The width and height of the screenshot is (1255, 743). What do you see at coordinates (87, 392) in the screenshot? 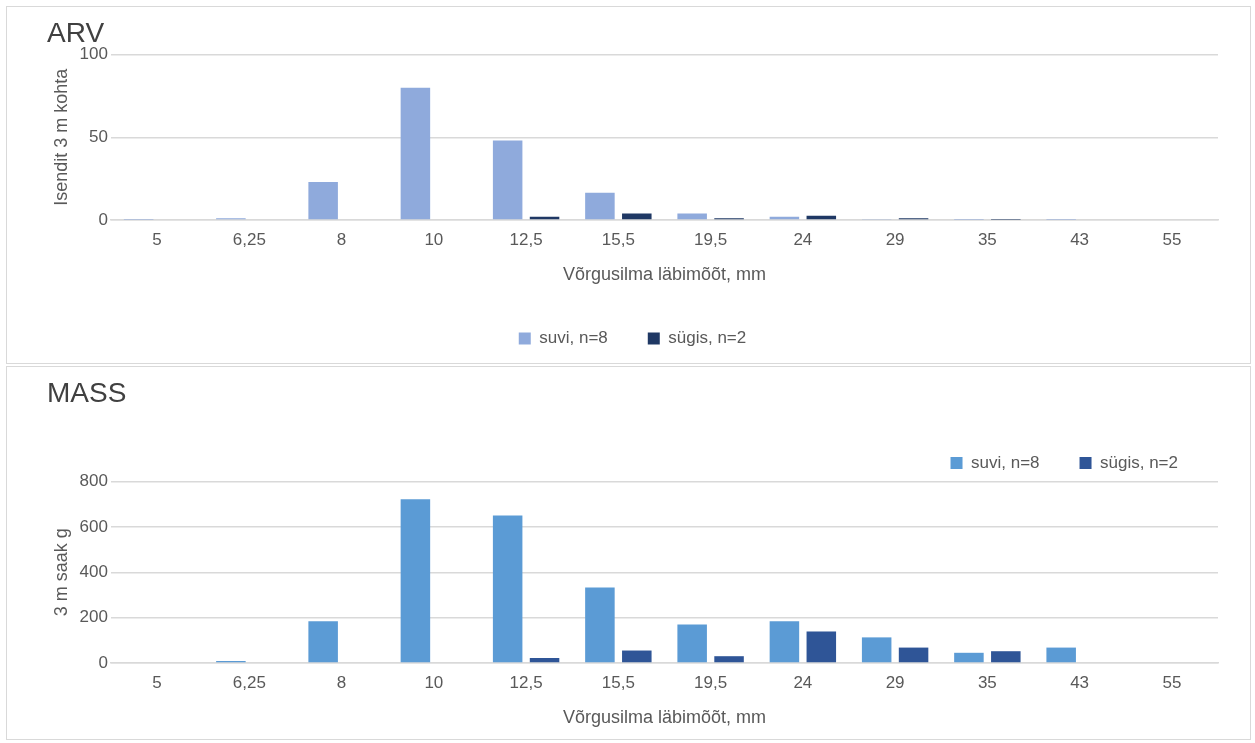
I see `chart-title: MASS` at bounding box center [87, 392].